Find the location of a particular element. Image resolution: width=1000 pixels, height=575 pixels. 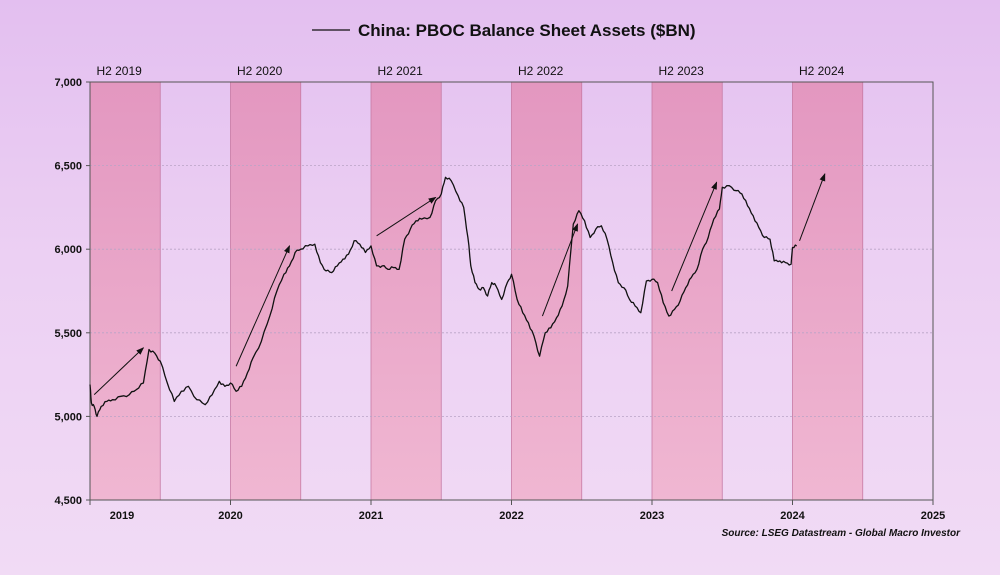

shaded-period-label: H2 2020 is located at coordinates (260, 71).